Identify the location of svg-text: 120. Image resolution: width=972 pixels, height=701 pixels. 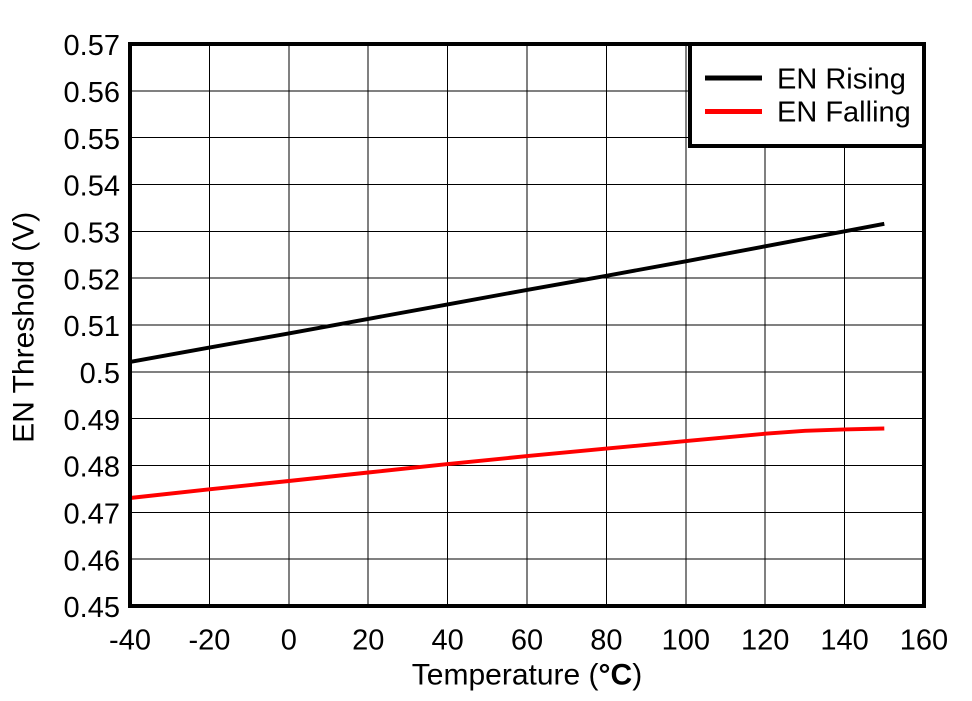
(765, 641).